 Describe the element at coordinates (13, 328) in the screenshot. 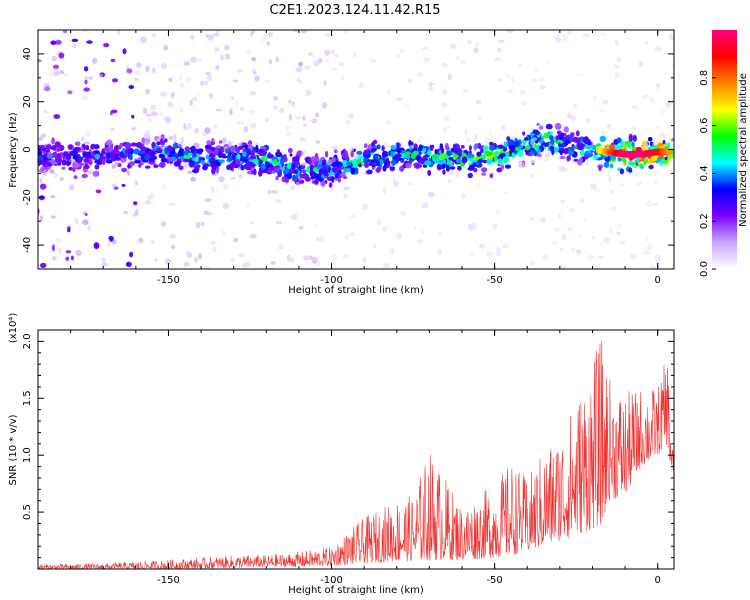

I see `snr-scale-note: (x10⁴)` at that location.